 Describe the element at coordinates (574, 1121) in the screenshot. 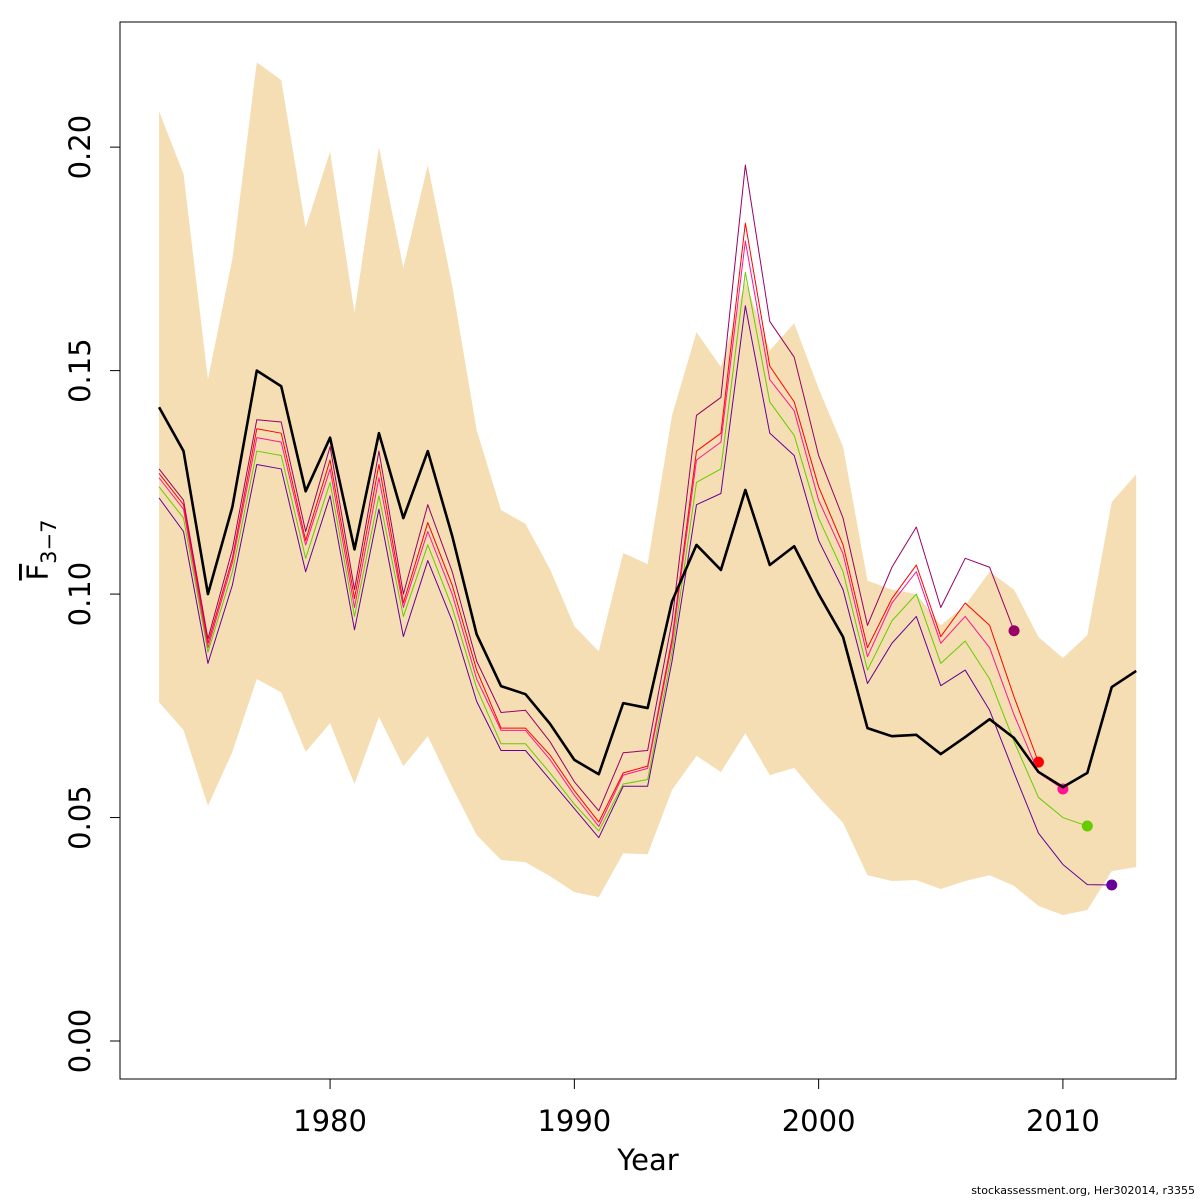

I see `x-tick-label: 1990` at that location.